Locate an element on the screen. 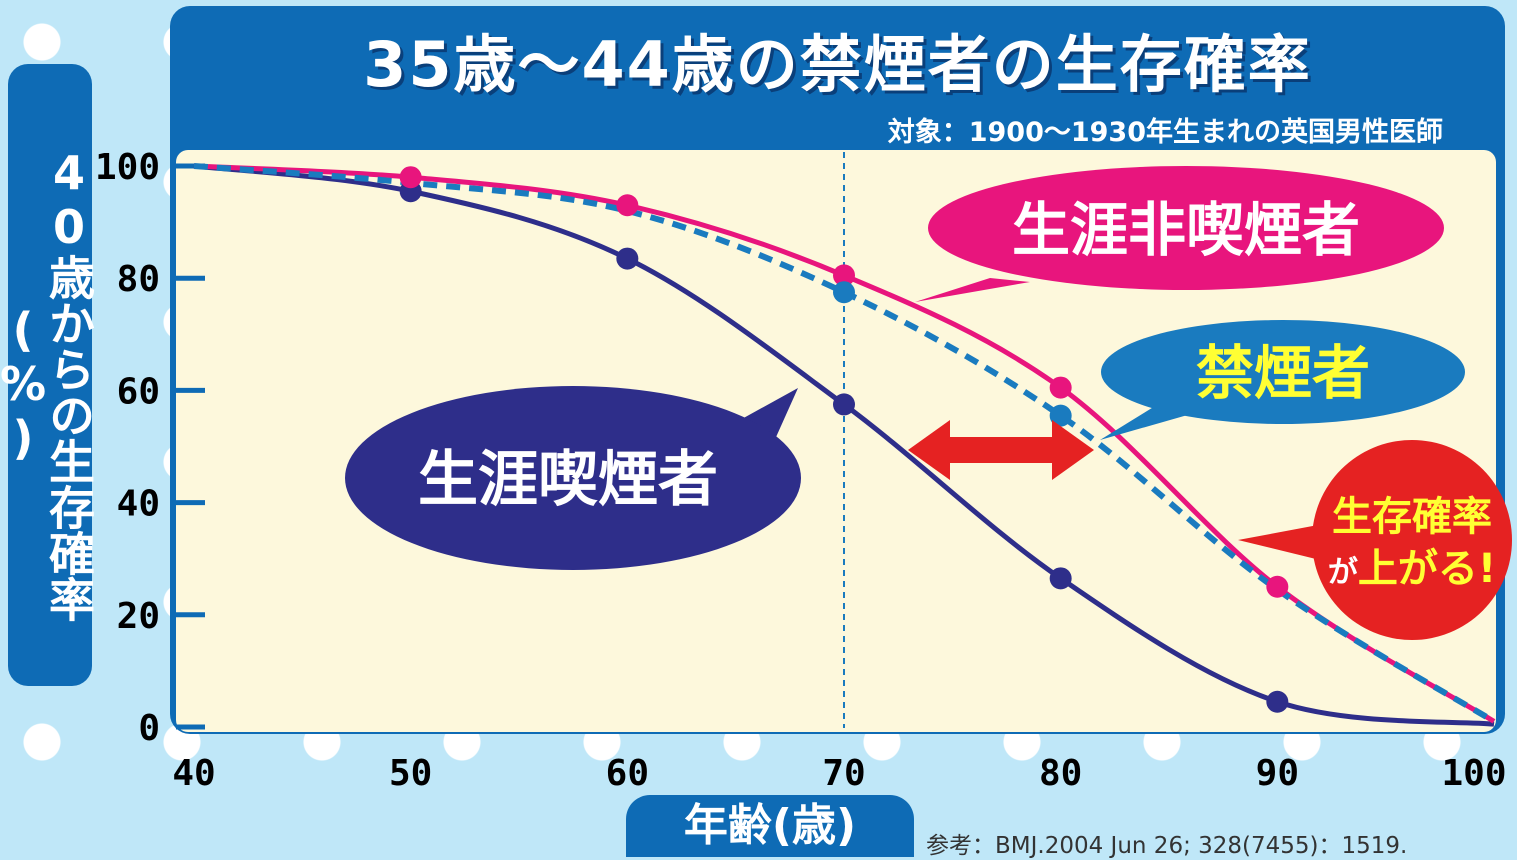 This screenshot has width=1517, height=860. reference-citation: 参考：BMJ.2004 Jun 26; 328(7455)：1519. is located at coordinates (1167, 846).